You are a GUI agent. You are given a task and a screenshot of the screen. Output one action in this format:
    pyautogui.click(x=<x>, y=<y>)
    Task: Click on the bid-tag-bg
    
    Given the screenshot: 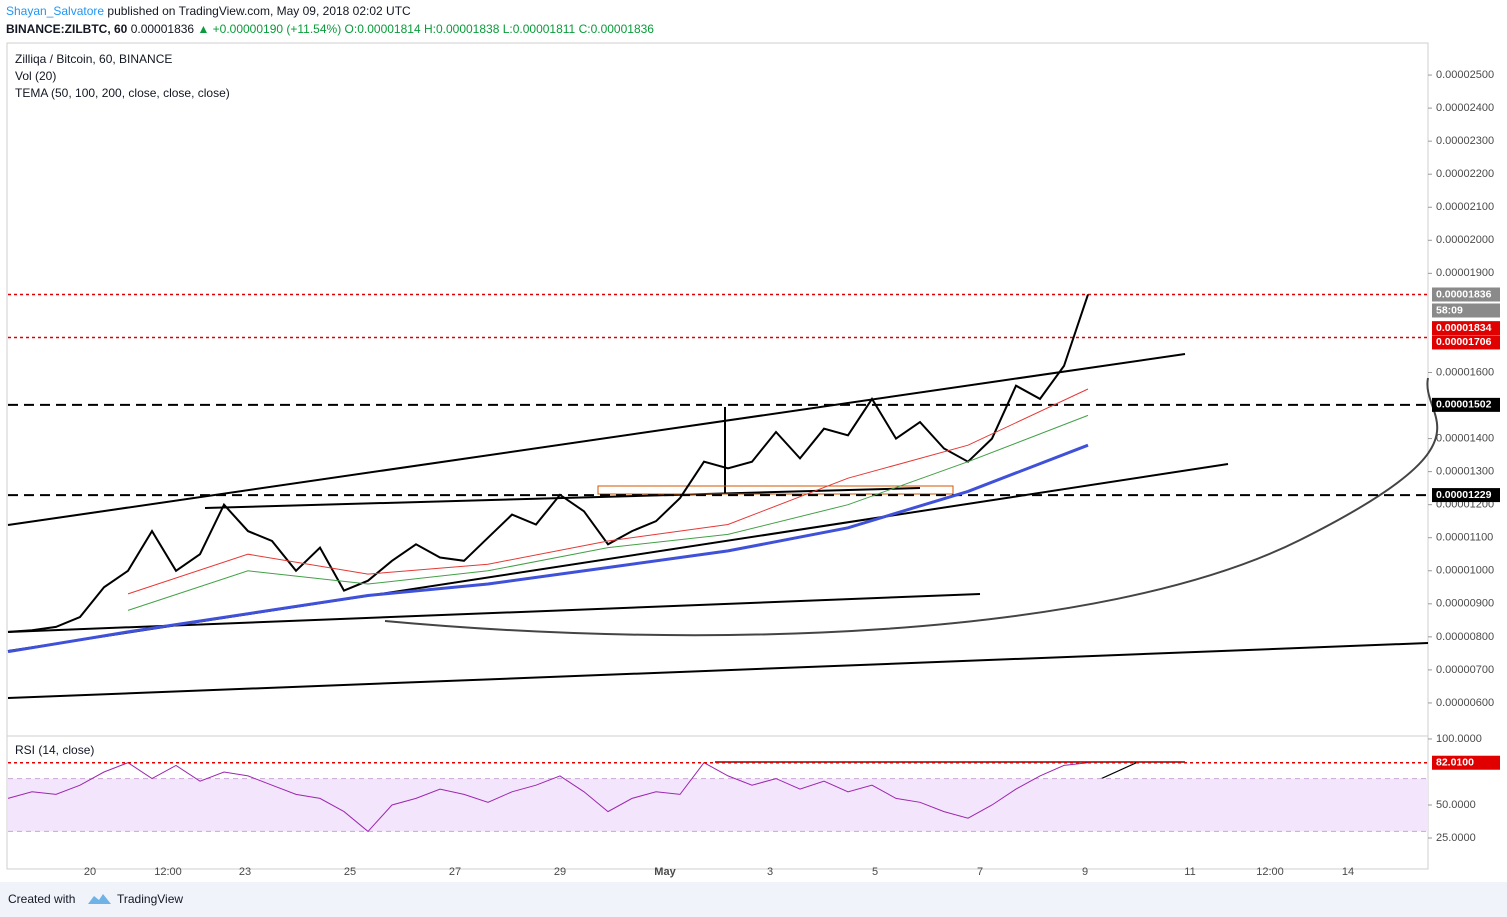 What is the action you would take?
    pyautogui.click(x=1466, y=328)
    